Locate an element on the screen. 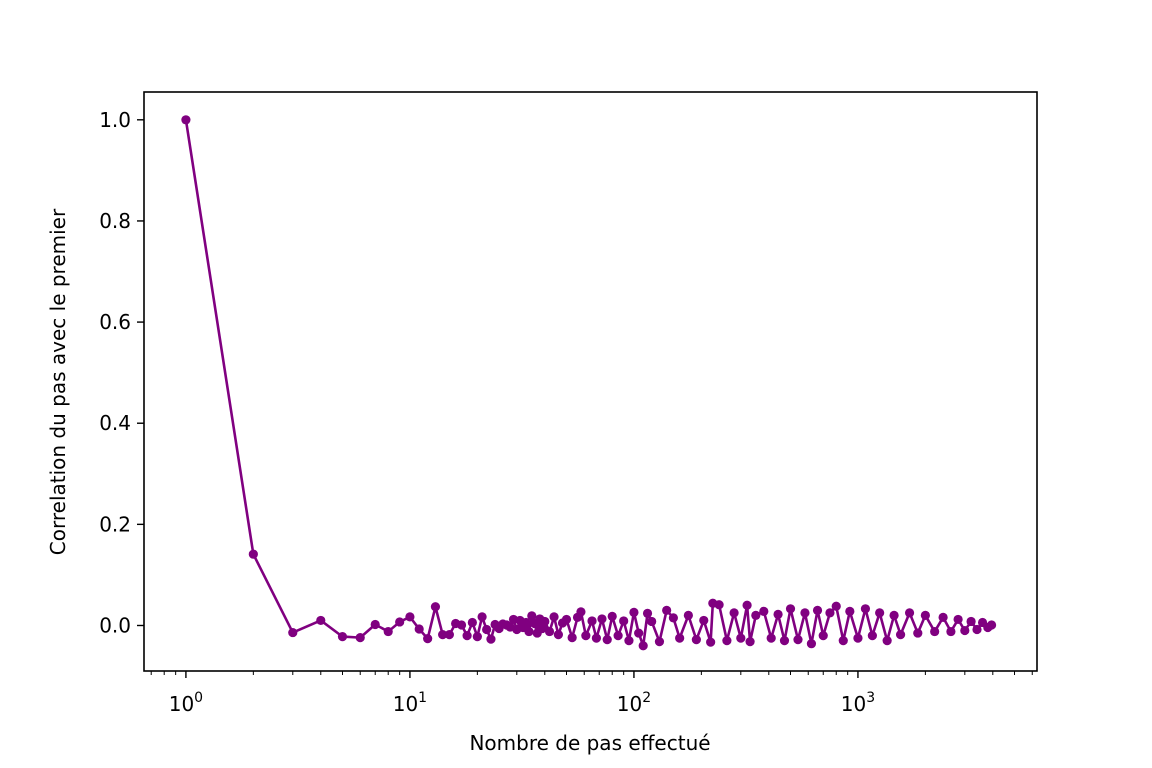 This screenshot has width=1152, height=768. y-tick-label: 0.0 is located at coordinates (115, 625).